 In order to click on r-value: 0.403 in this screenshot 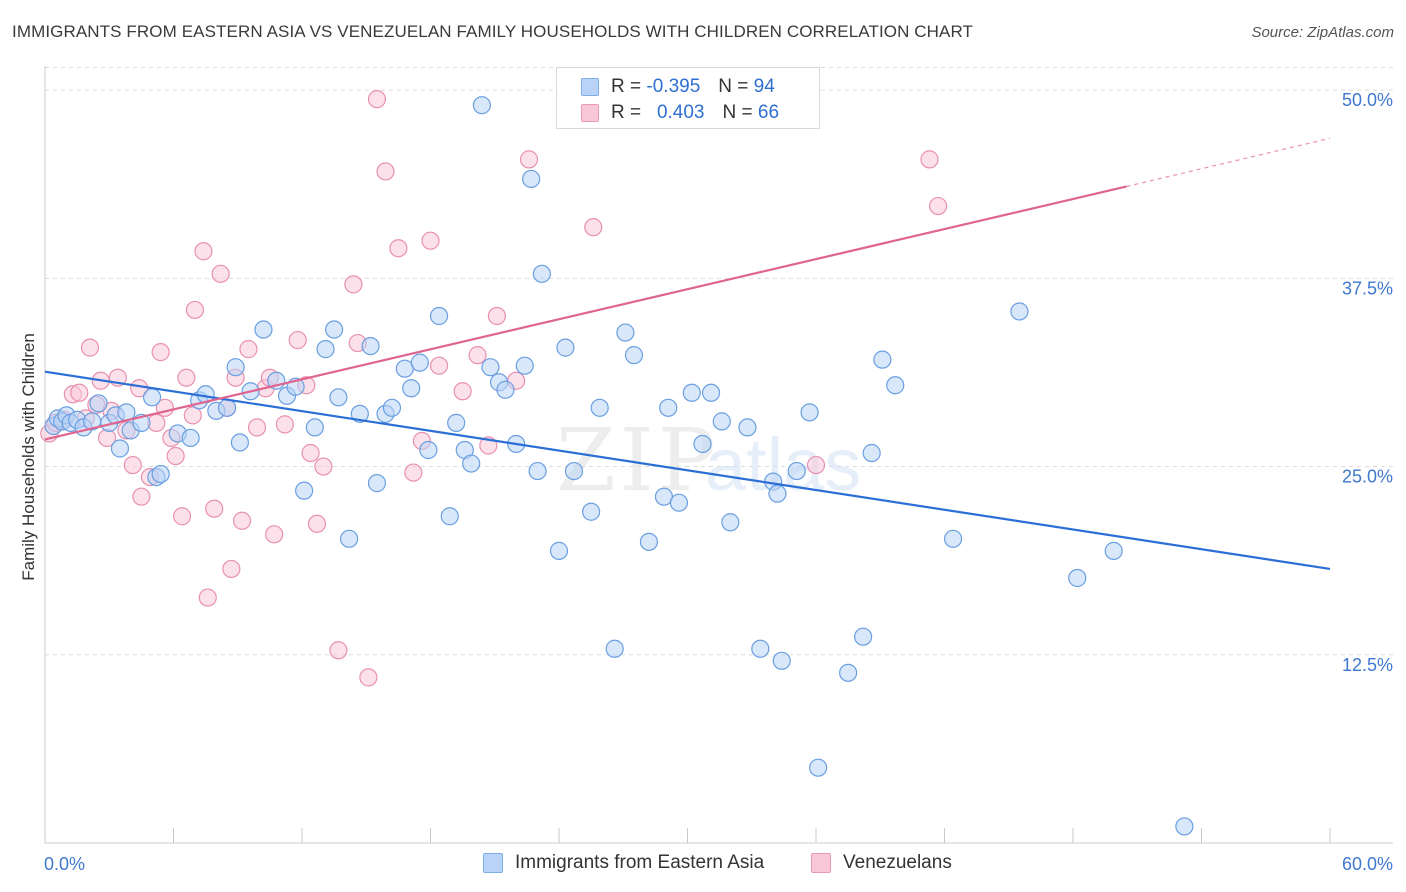, I will do `click(680, 112)`.